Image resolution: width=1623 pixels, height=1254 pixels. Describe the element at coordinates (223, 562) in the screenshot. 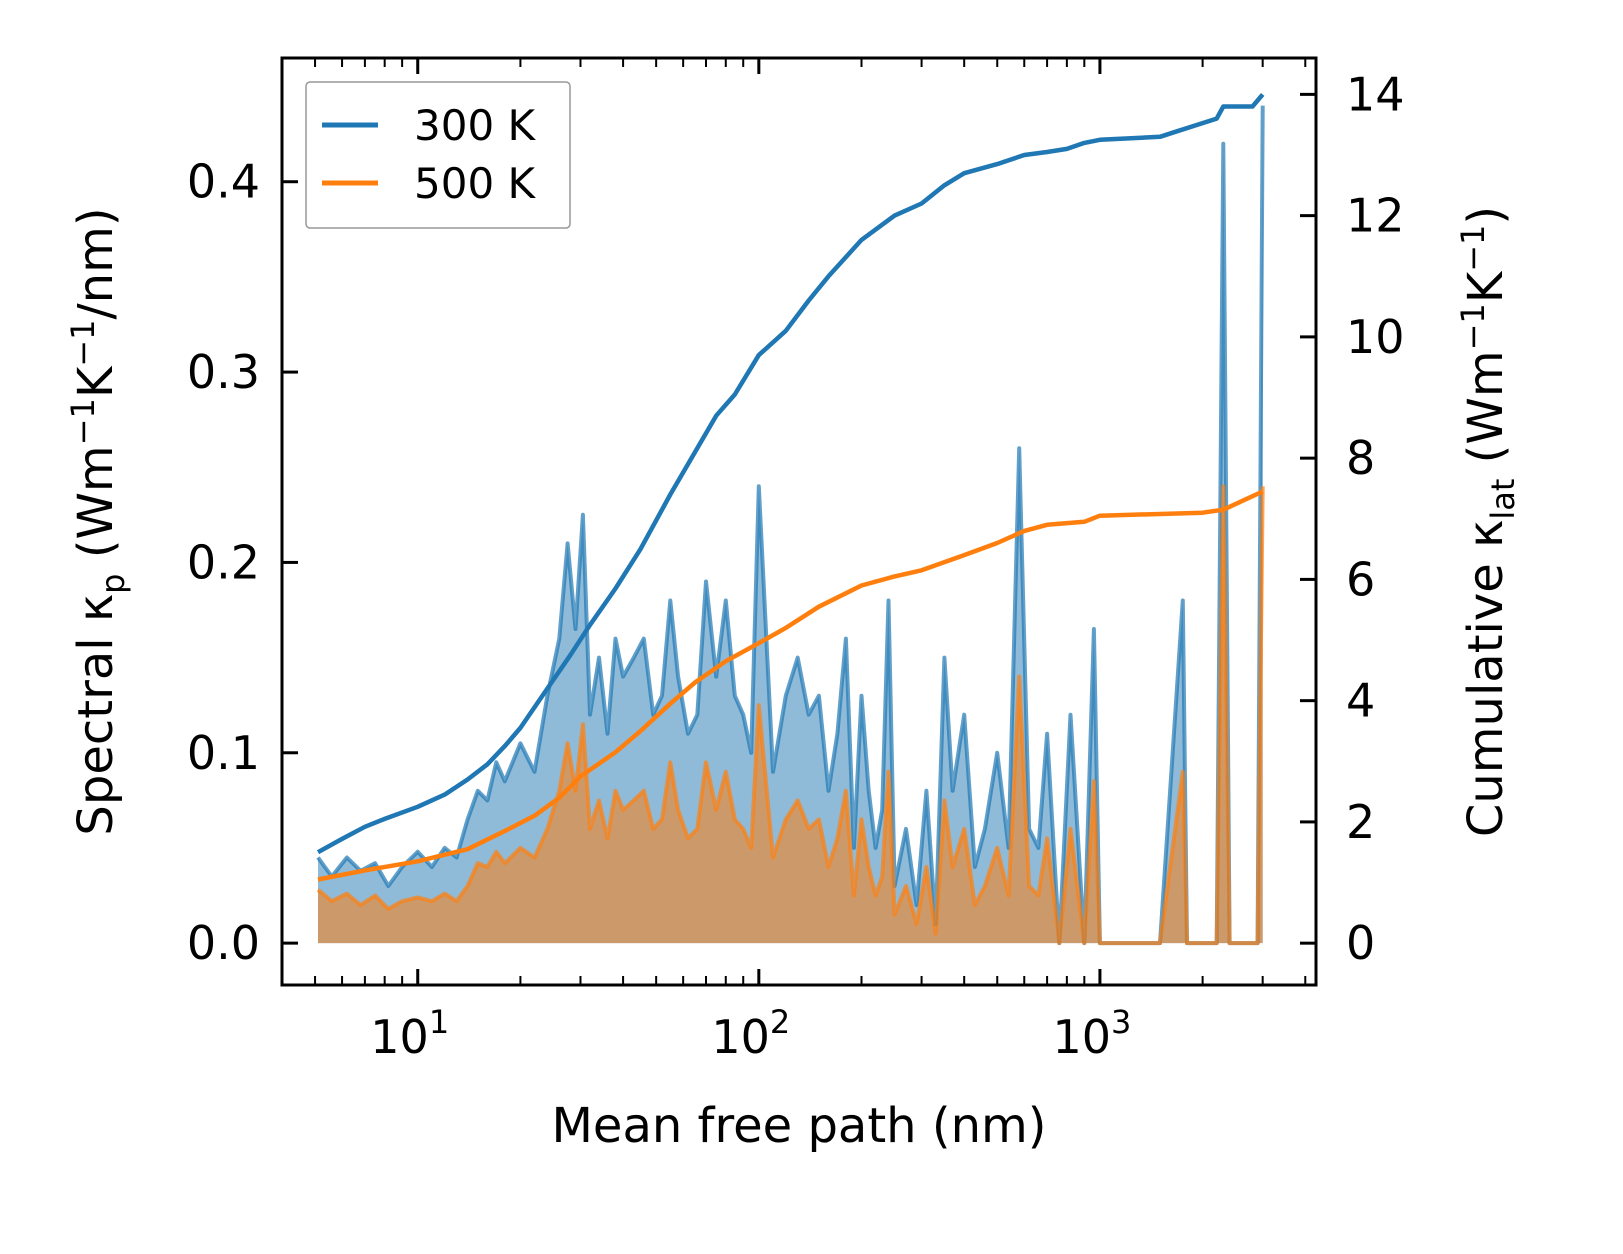

I see `y-left-tick-label: 0.2` at that location.